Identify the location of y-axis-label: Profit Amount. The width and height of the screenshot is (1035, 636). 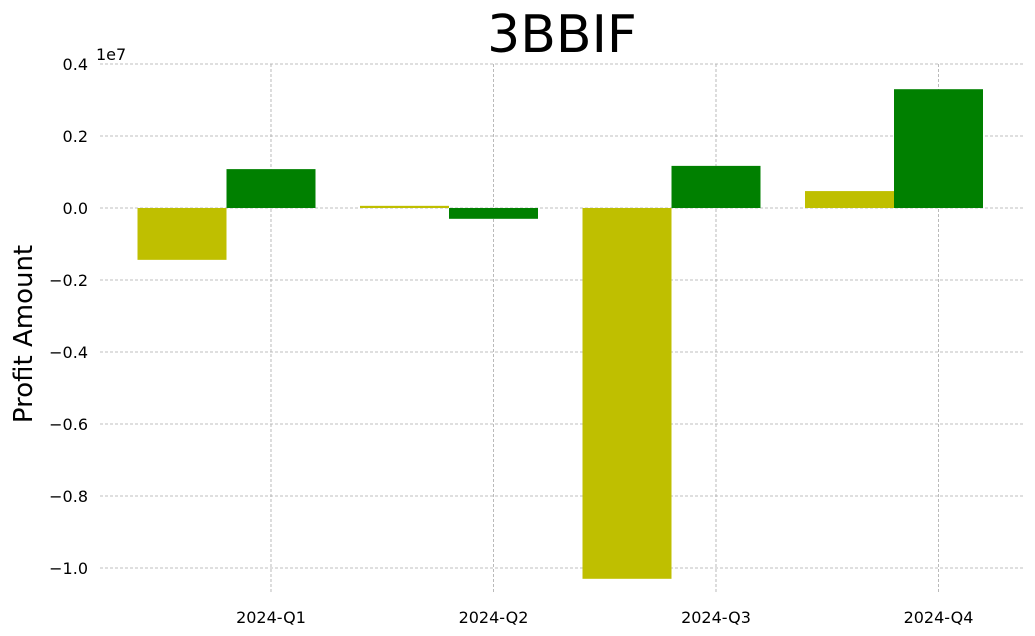
(24, 334).